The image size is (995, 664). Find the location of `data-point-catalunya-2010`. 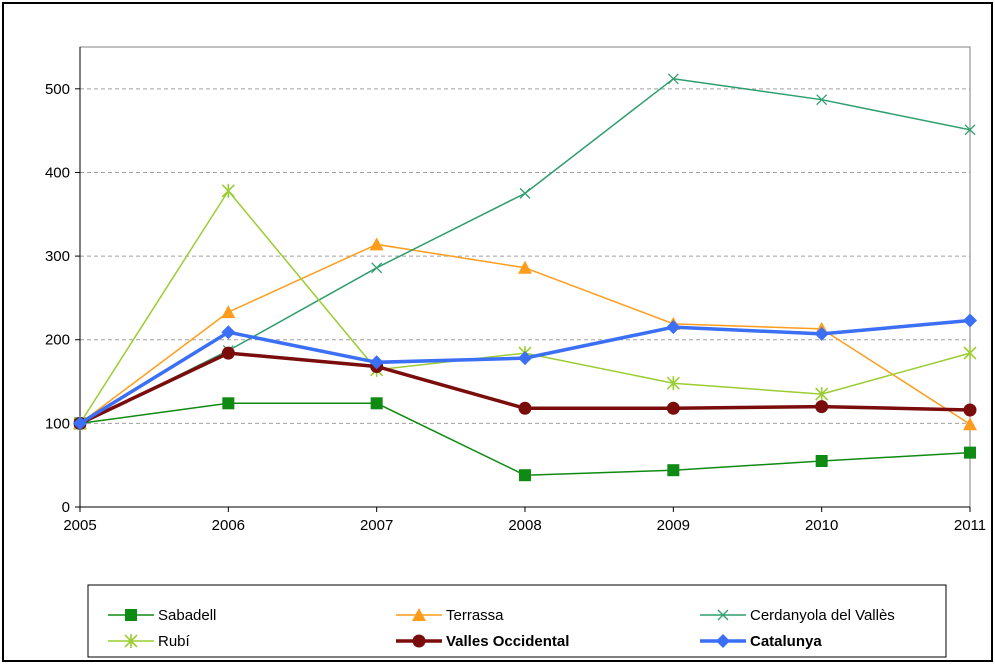

data-point-catalunya-2010 is located at coordinates (821, 333).